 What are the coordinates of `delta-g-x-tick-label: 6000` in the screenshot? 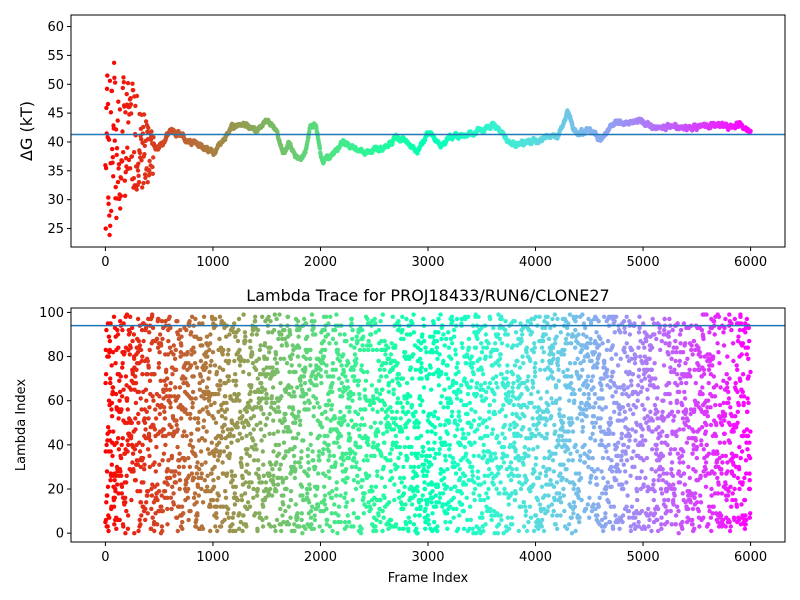 It's located at (750, 262).